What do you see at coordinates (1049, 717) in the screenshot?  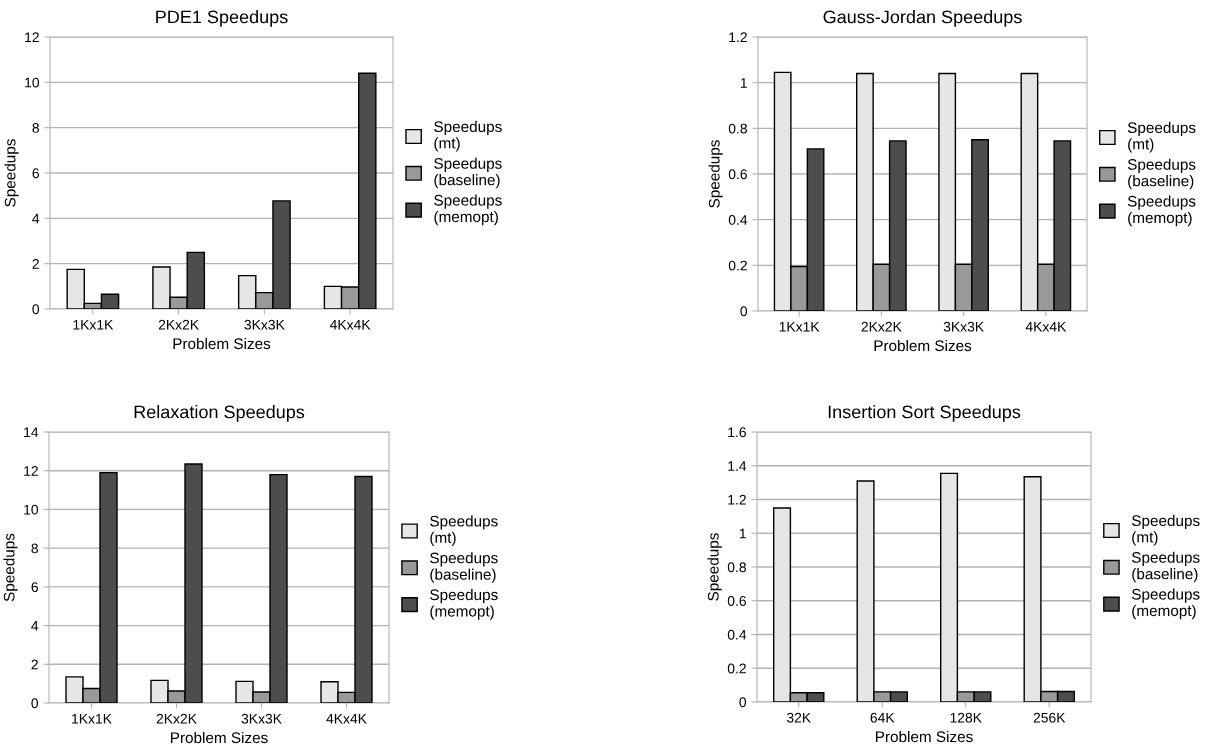 I see `x-tick-label: 256K` at bounding box center [1049, 717].